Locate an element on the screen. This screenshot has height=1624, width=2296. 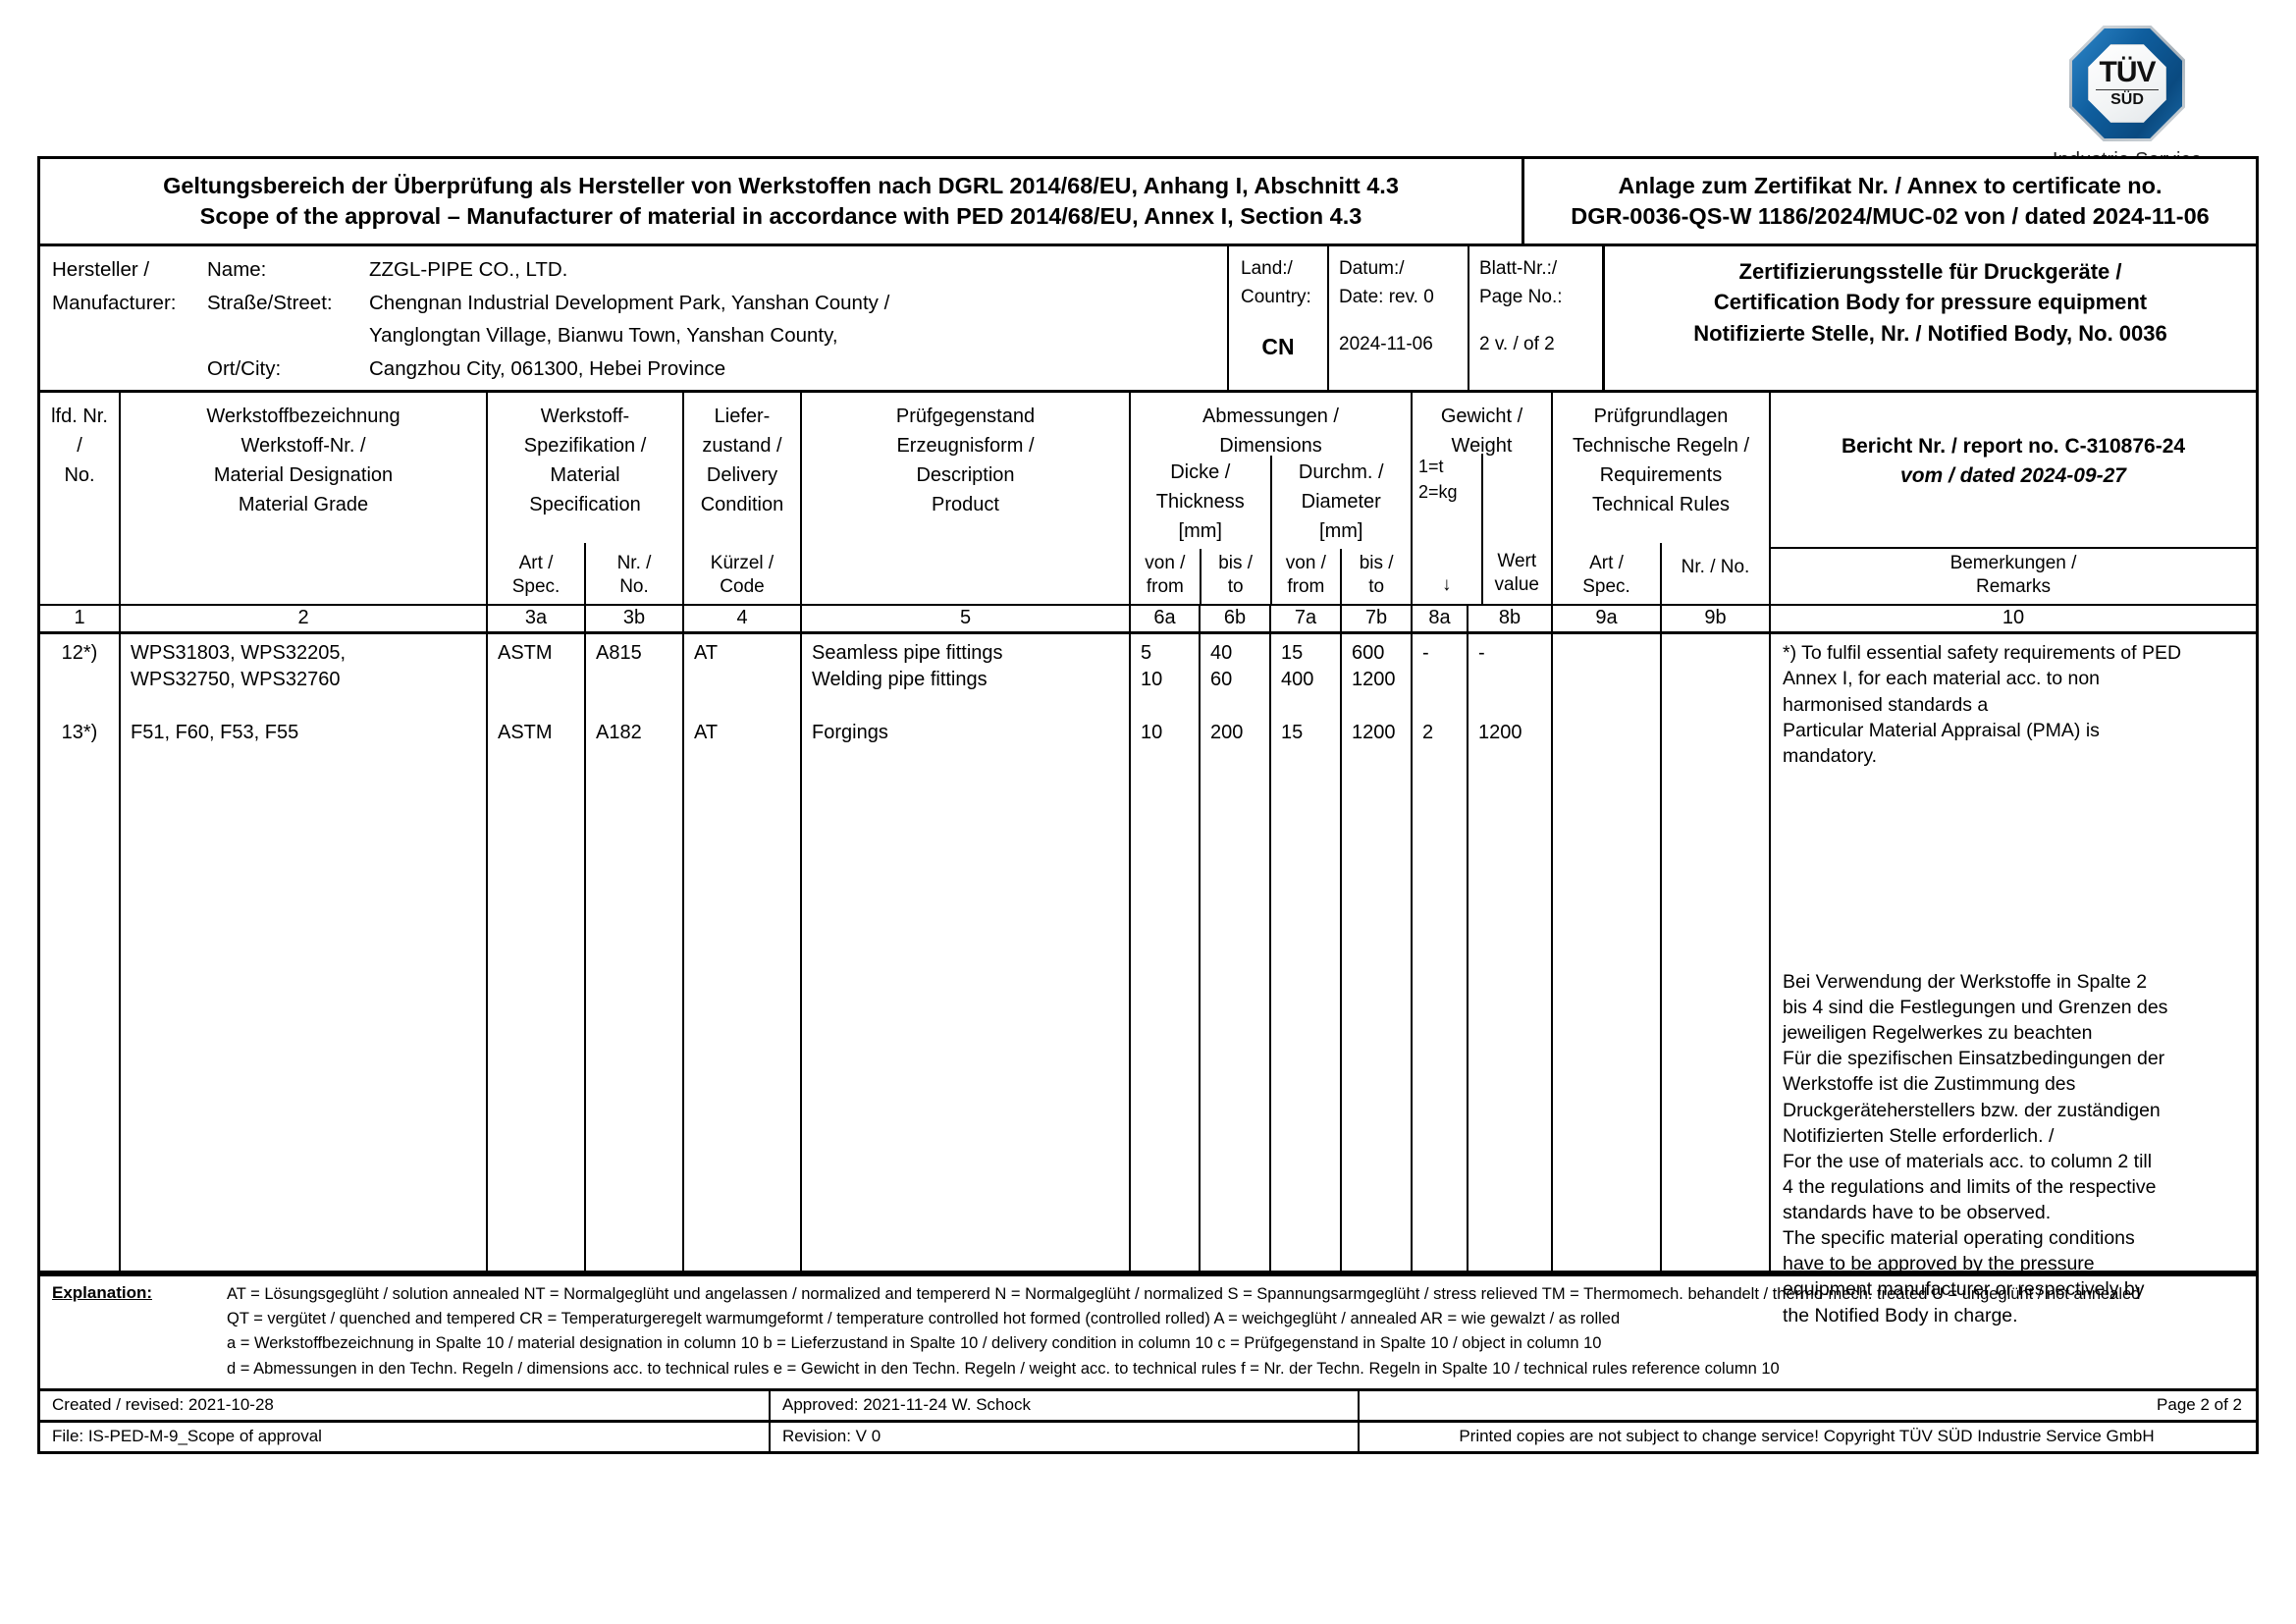
remarks-note-line-4: mandatory. is located at coordinates (1831, 755).